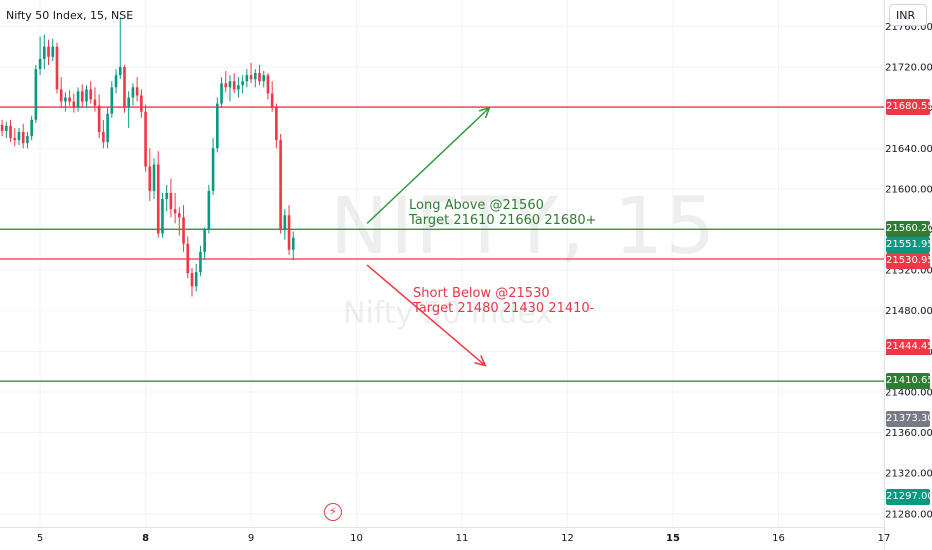  Describe the element at coordinates (673, 538) in the screenshot. I see `x-tick-label: 15` at that location.